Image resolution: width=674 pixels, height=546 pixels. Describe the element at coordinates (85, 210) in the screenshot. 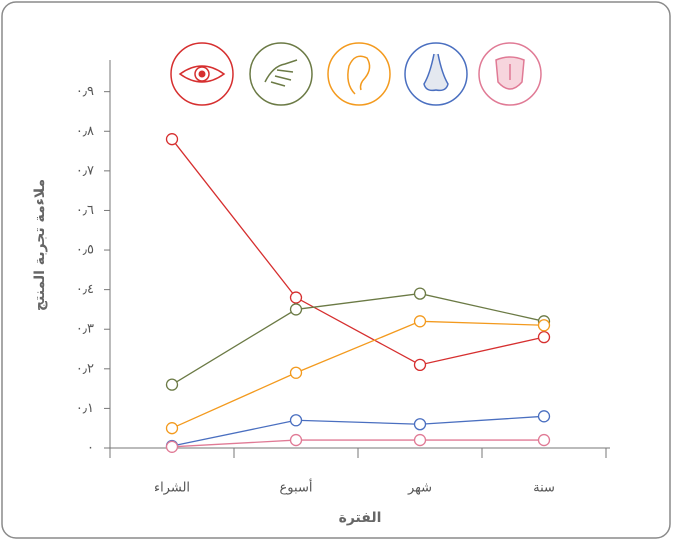

I see `y-tick-label: ٠٫٦` at that location.